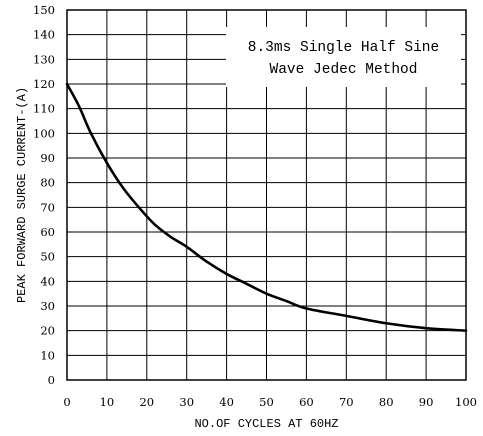  What do you see at coordinates (426, 402) in the screenshot?
I see `x-tick-label: 90` at bounding box center [426, 402].